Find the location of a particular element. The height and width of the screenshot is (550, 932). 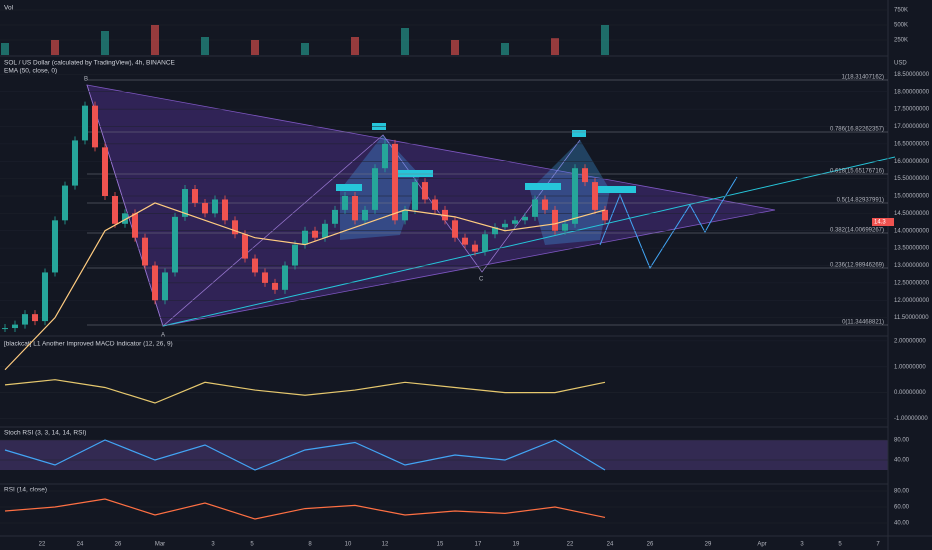

point-label: B is located at coordinates (86, 80).